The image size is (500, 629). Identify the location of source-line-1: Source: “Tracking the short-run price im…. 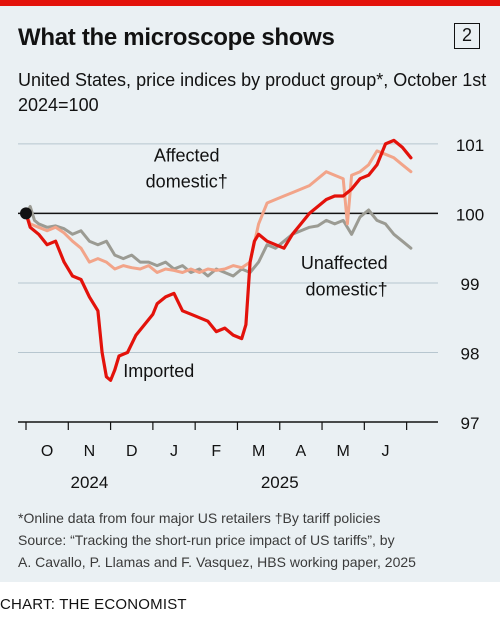
(206, 540).